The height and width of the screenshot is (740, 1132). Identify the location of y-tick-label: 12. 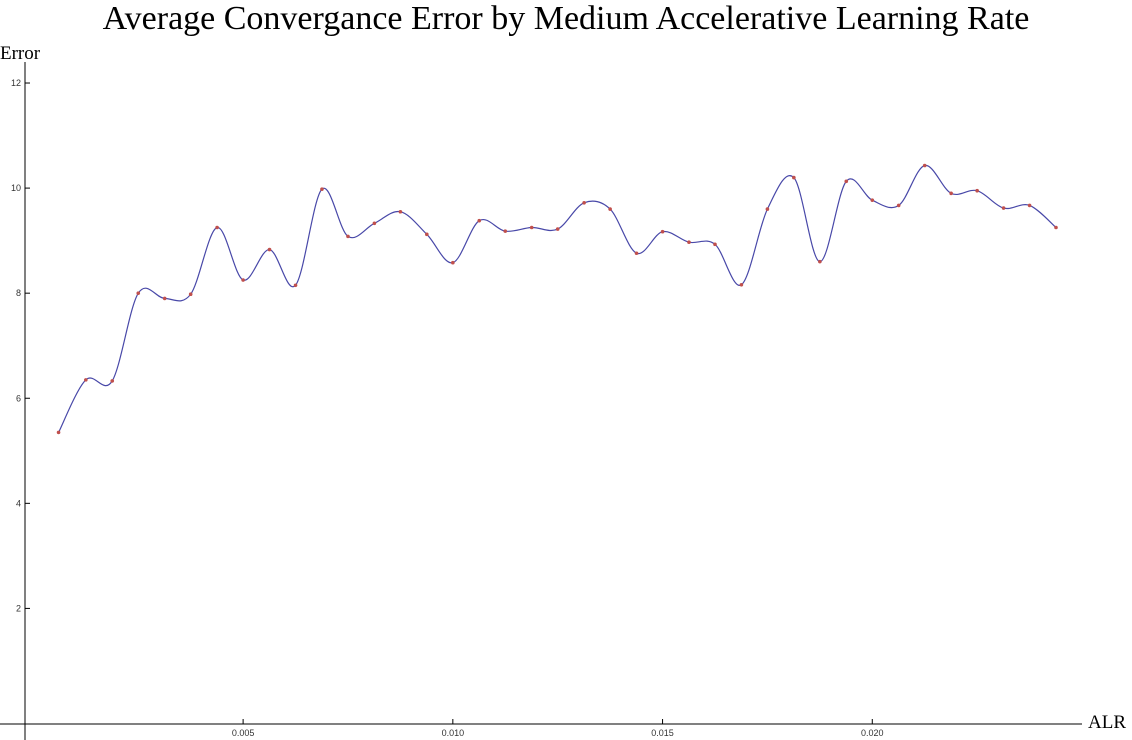
(16, 83).